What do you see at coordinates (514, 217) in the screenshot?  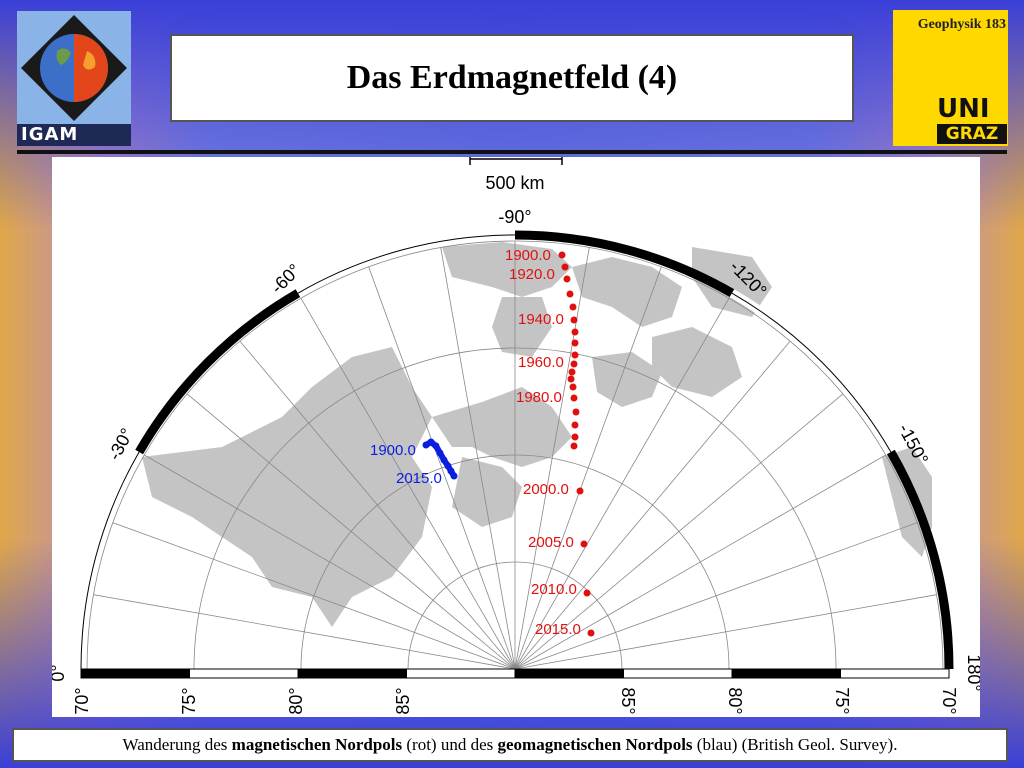 I see `lon-label-minus90: -90°` at bounding box center [514, 217].